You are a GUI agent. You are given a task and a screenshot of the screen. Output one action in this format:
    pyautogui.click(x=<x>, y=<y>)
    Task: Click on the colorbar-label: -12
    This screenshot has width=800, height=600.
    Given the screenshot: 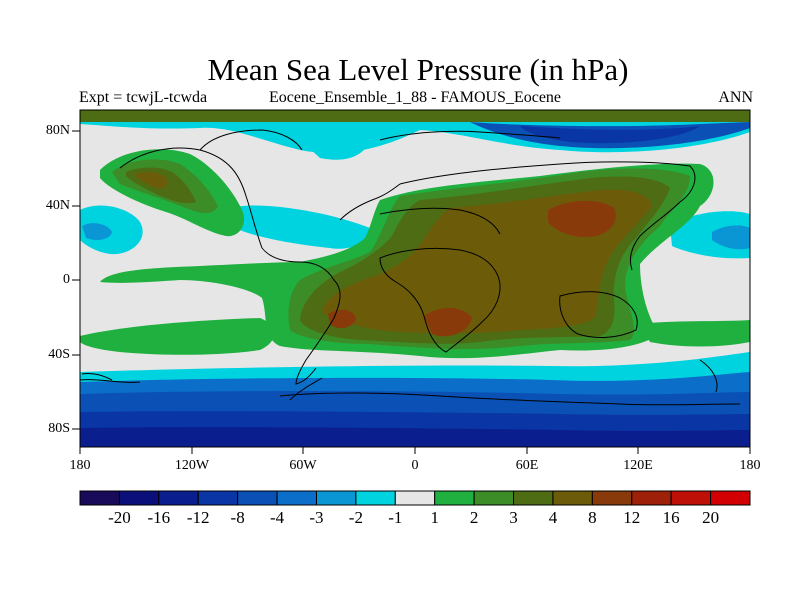 What is the action you would take?
    pyautogui.click(x=198, y=517)
    